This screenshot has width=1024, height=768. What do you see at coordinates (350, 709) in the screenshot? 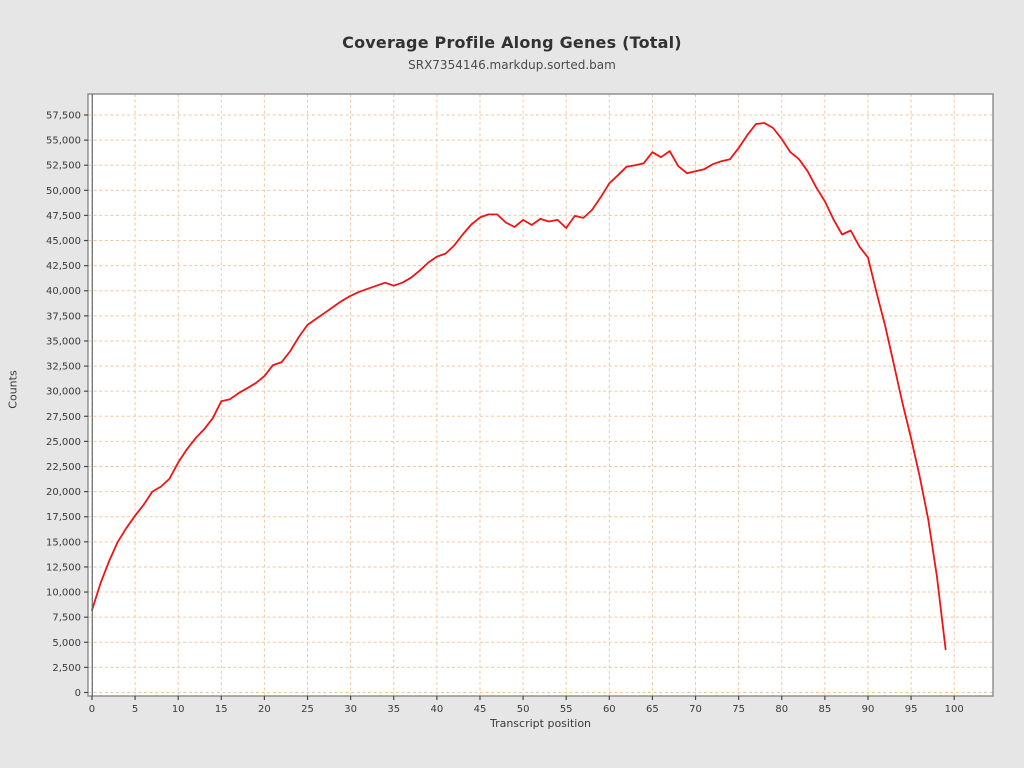
I see `x-tick-label: 30` at bounding box center [350, 709].